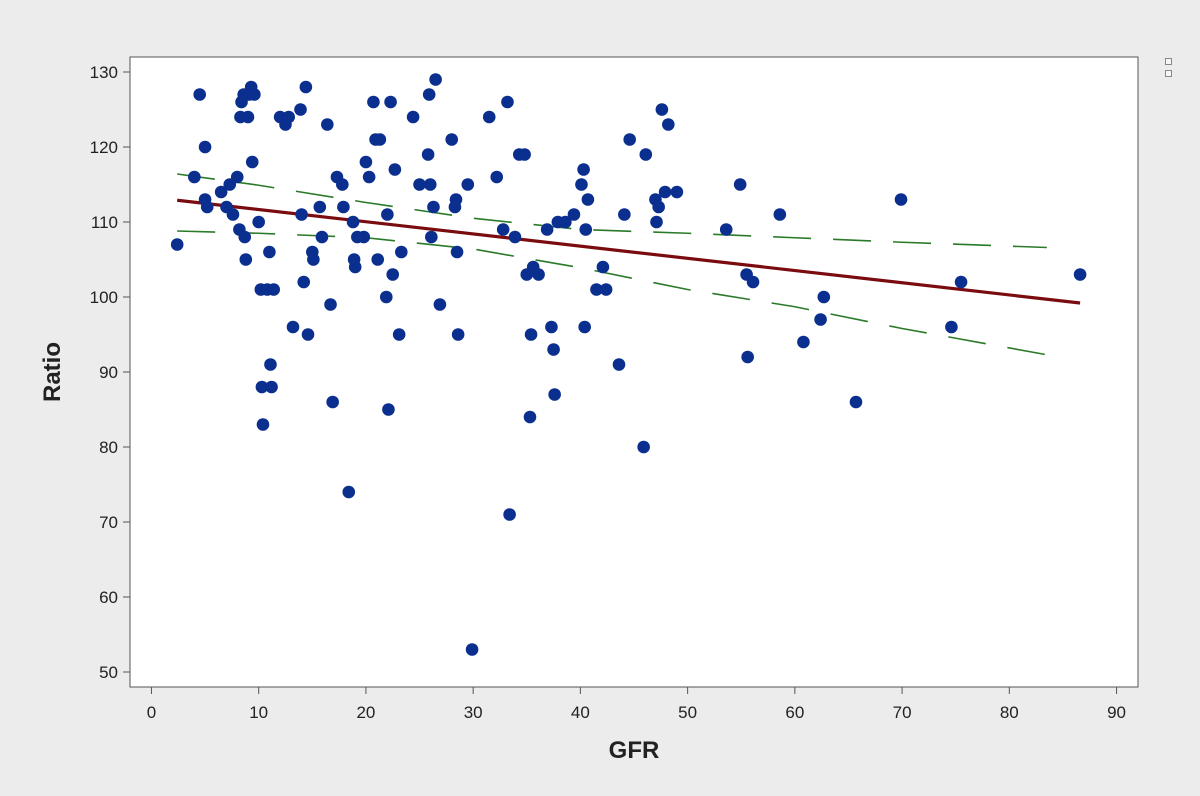  What do you see at coordinates (108, 522) in the screenshot?
I see `y-tick-label: 70` at bounding box center [108, 522].